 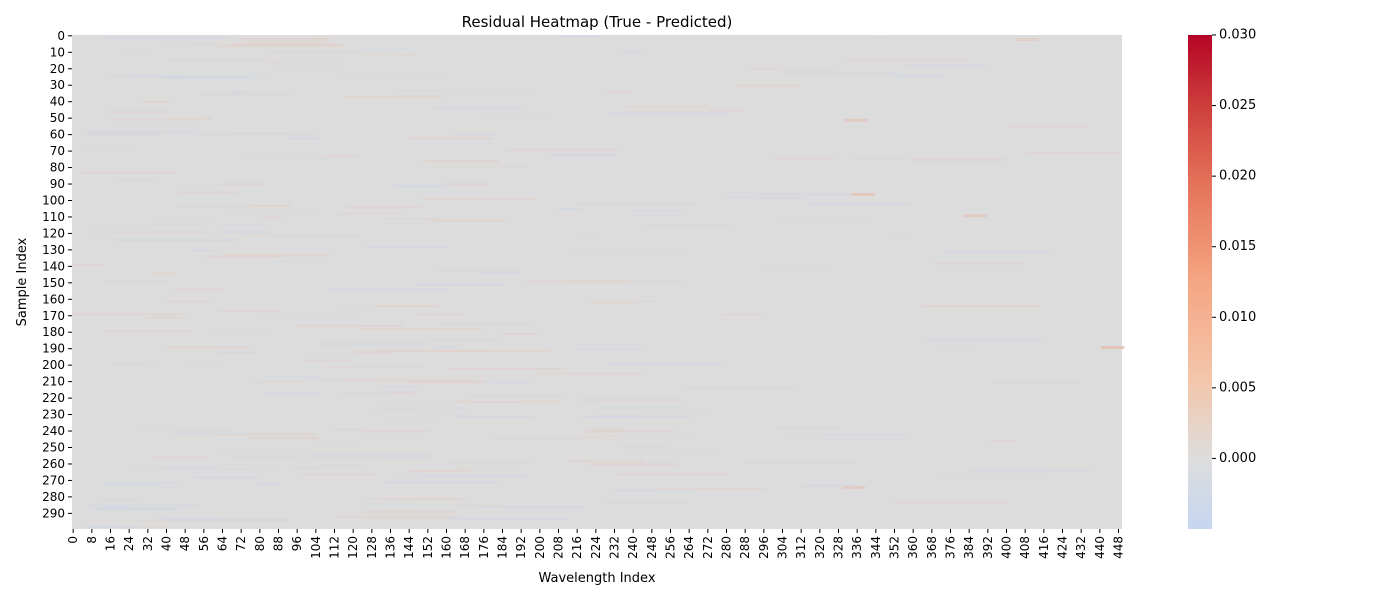 I want to click on y-tick-label: 60, so click(x=57, y=135).